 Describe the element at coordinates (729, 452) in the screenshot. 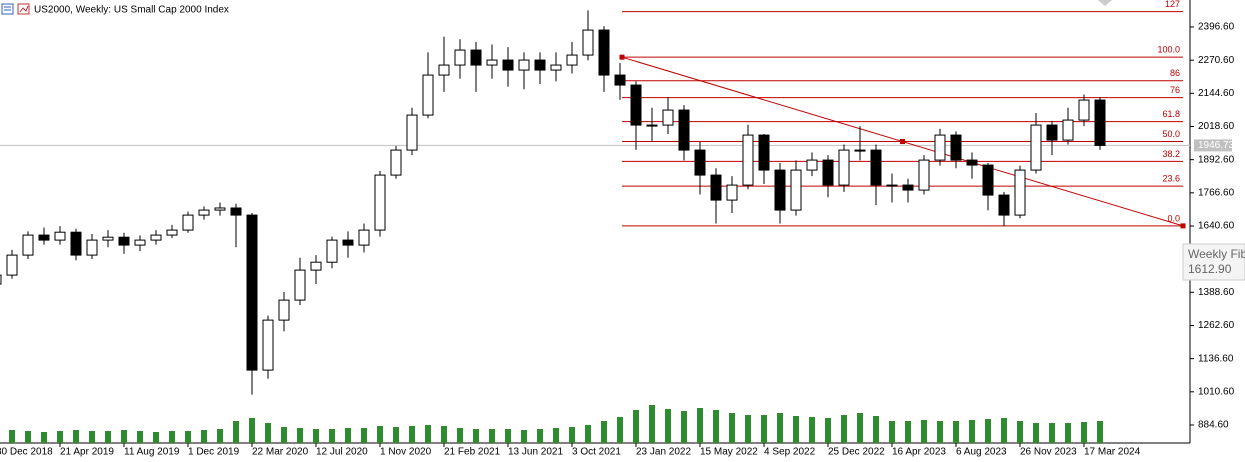

I see `x-tick-label: 15 May 2022` at that location.